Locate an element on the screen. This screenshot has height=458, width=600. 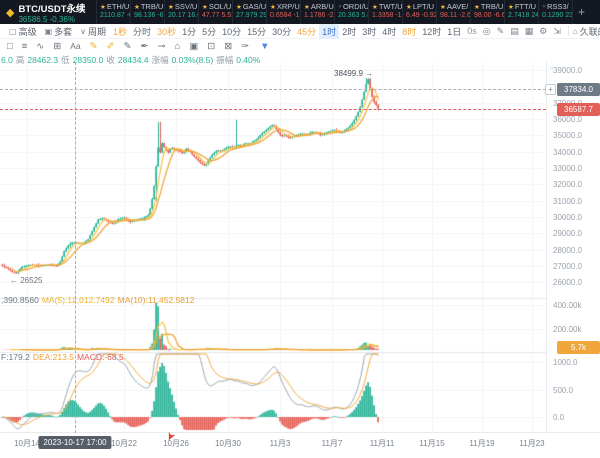
ticker-item: ★ FTT/U 2.7418 24 is located at coordinates (521, 12).